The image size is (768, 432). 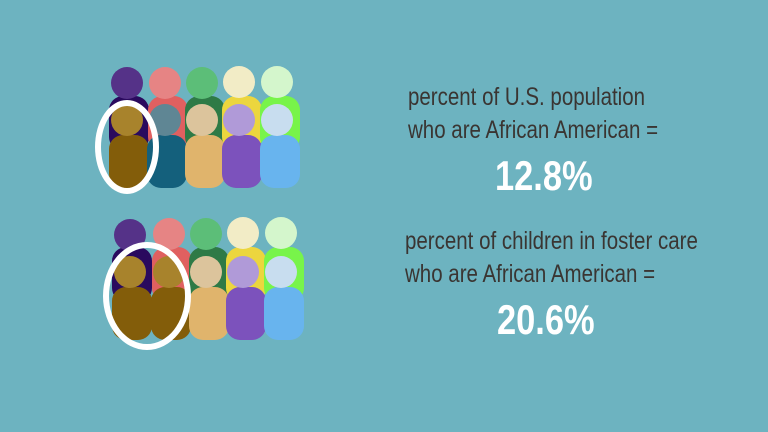 What do you see at coordinates (530, 274) in the screenshot?
I see `foster-care-label-line2: who are African American =` at bounding box center [530, 274].